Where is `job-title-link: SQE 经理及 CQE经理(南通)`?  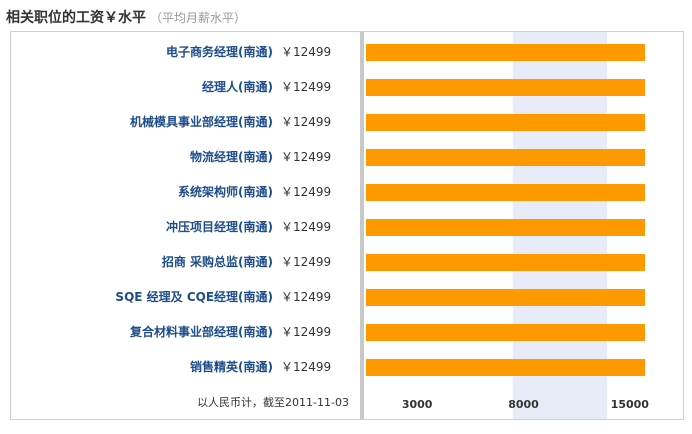 job-title-link: SQE 经理及 CQE经理(南通) is located at coordinates (194, 297).